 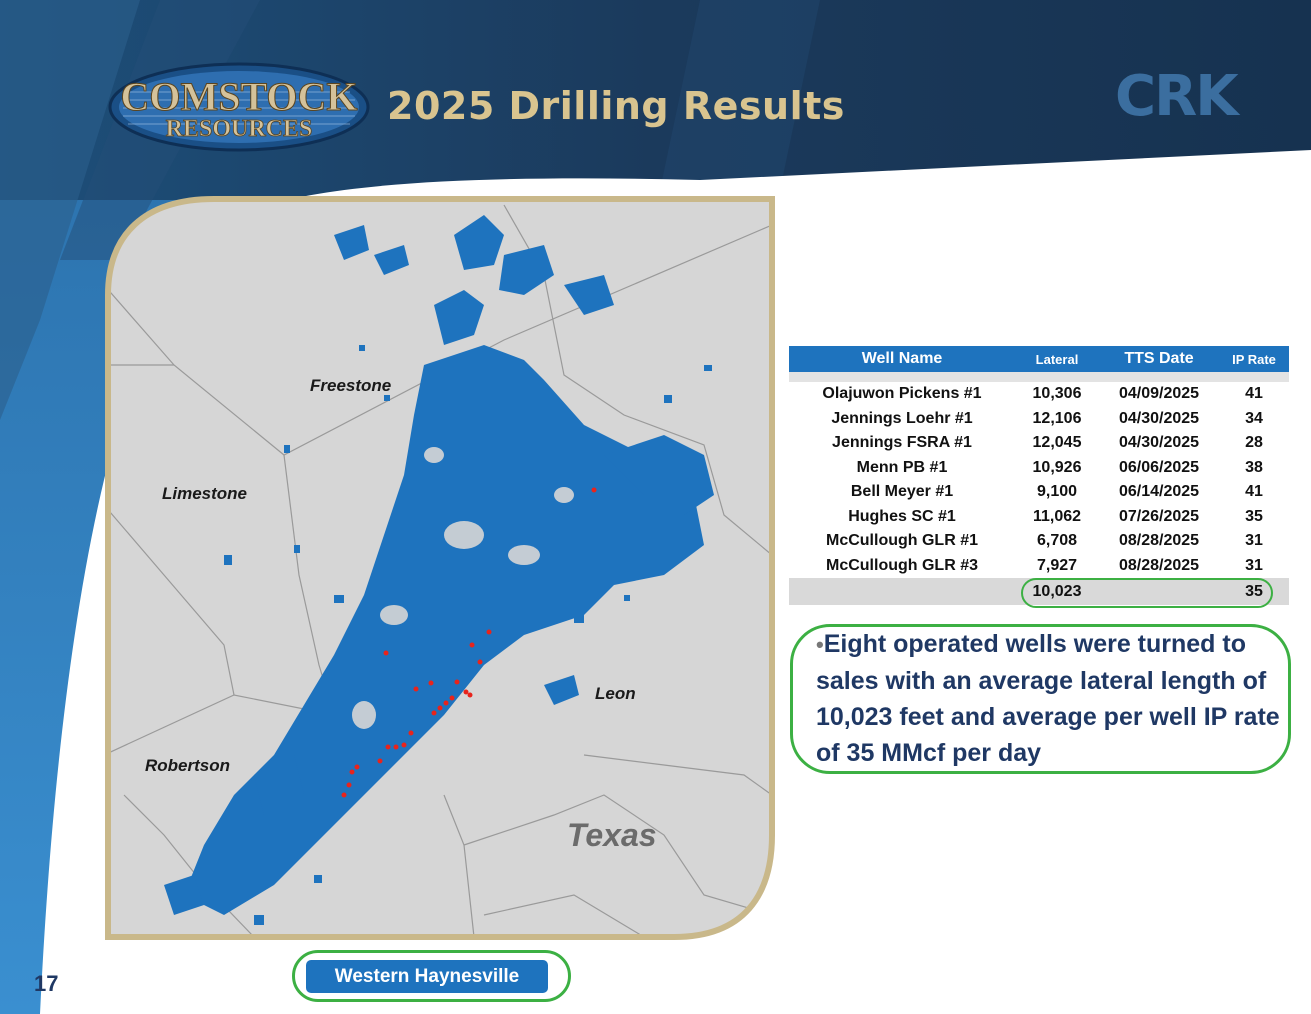 What do you see at coordinates (1057, 541) in the screenshot?
I see `cell-lateral: 6,708` at bounding box center [1057, 541].